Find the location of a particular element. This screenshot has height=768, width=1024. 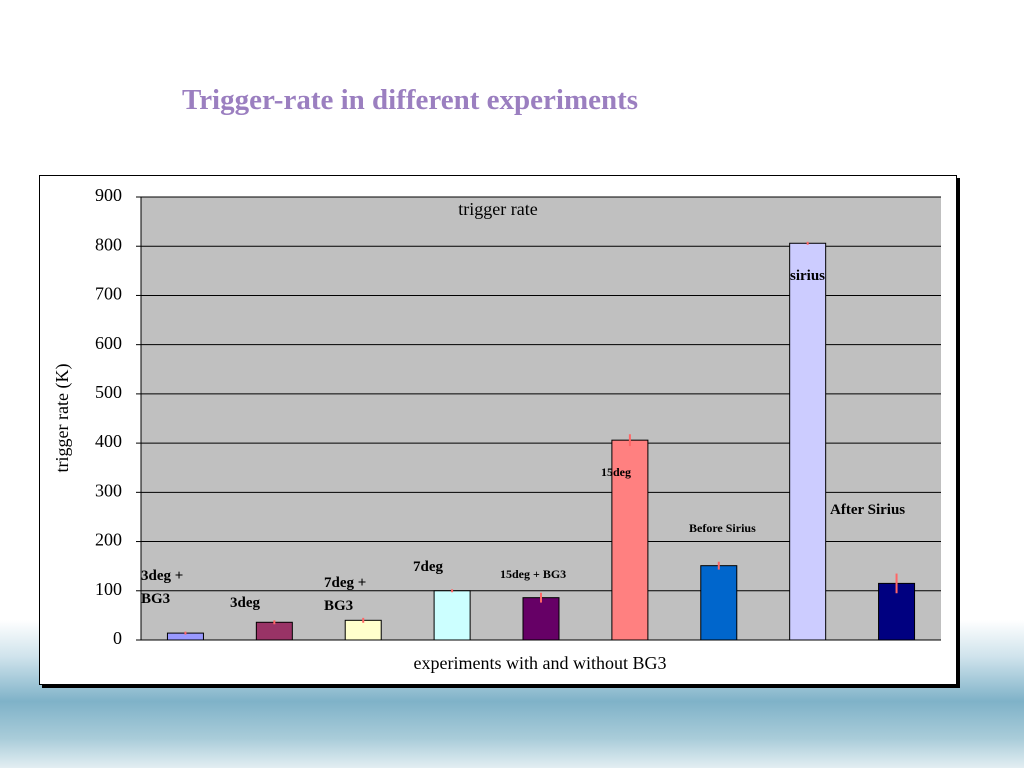

y-tick-label: 300 is located at coordinates (108, 490).